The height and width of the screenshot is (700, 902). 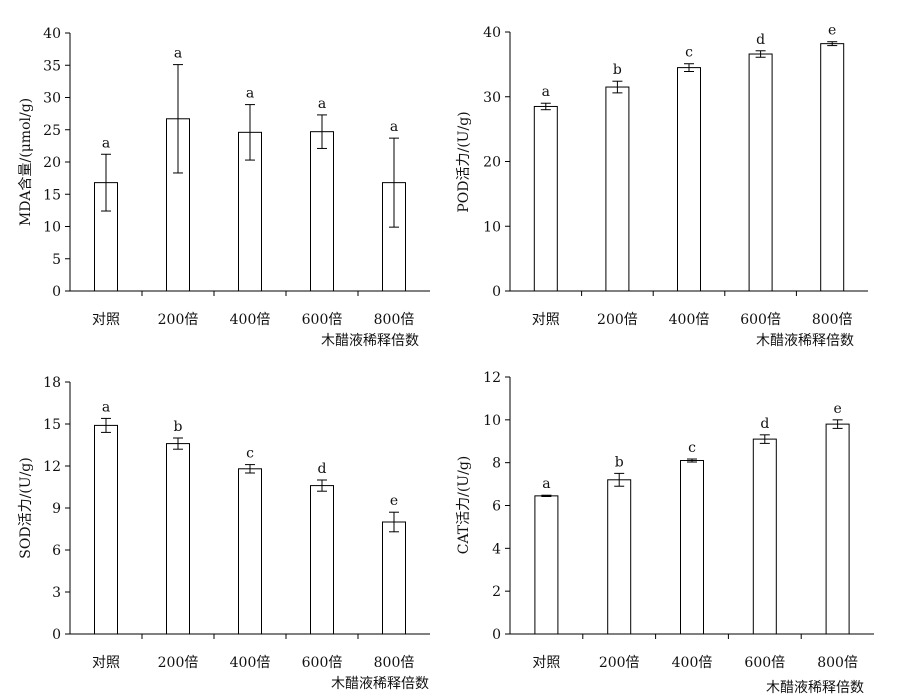 I want to click on y-tick-label: 4, so click(x=496, y=549).